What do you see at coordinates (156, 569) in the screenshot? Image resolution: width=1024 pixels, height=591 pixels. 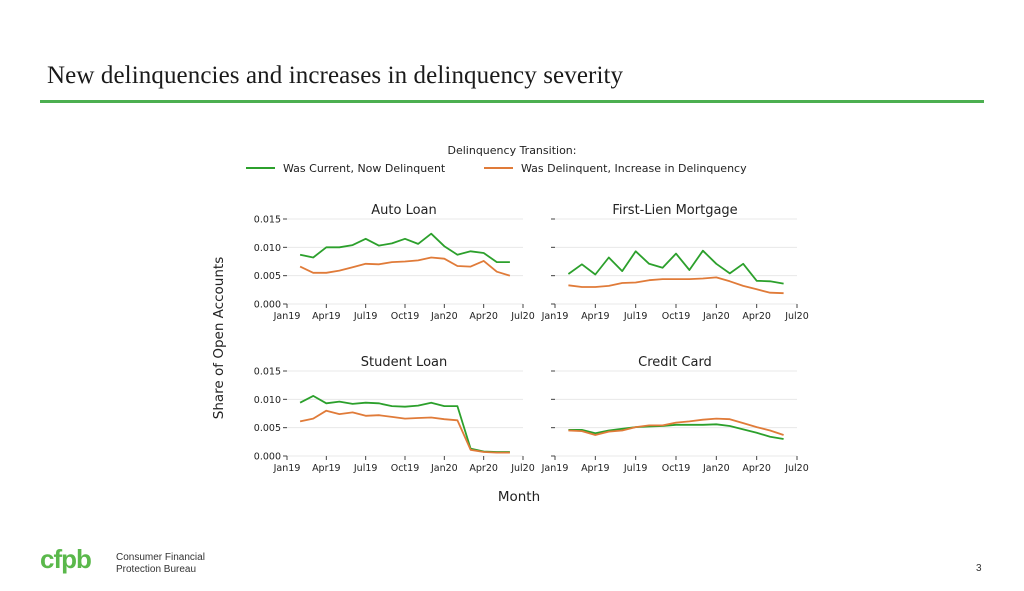 I see `logo-line-2: Protection Bureau` at bounding box center [156, 569].